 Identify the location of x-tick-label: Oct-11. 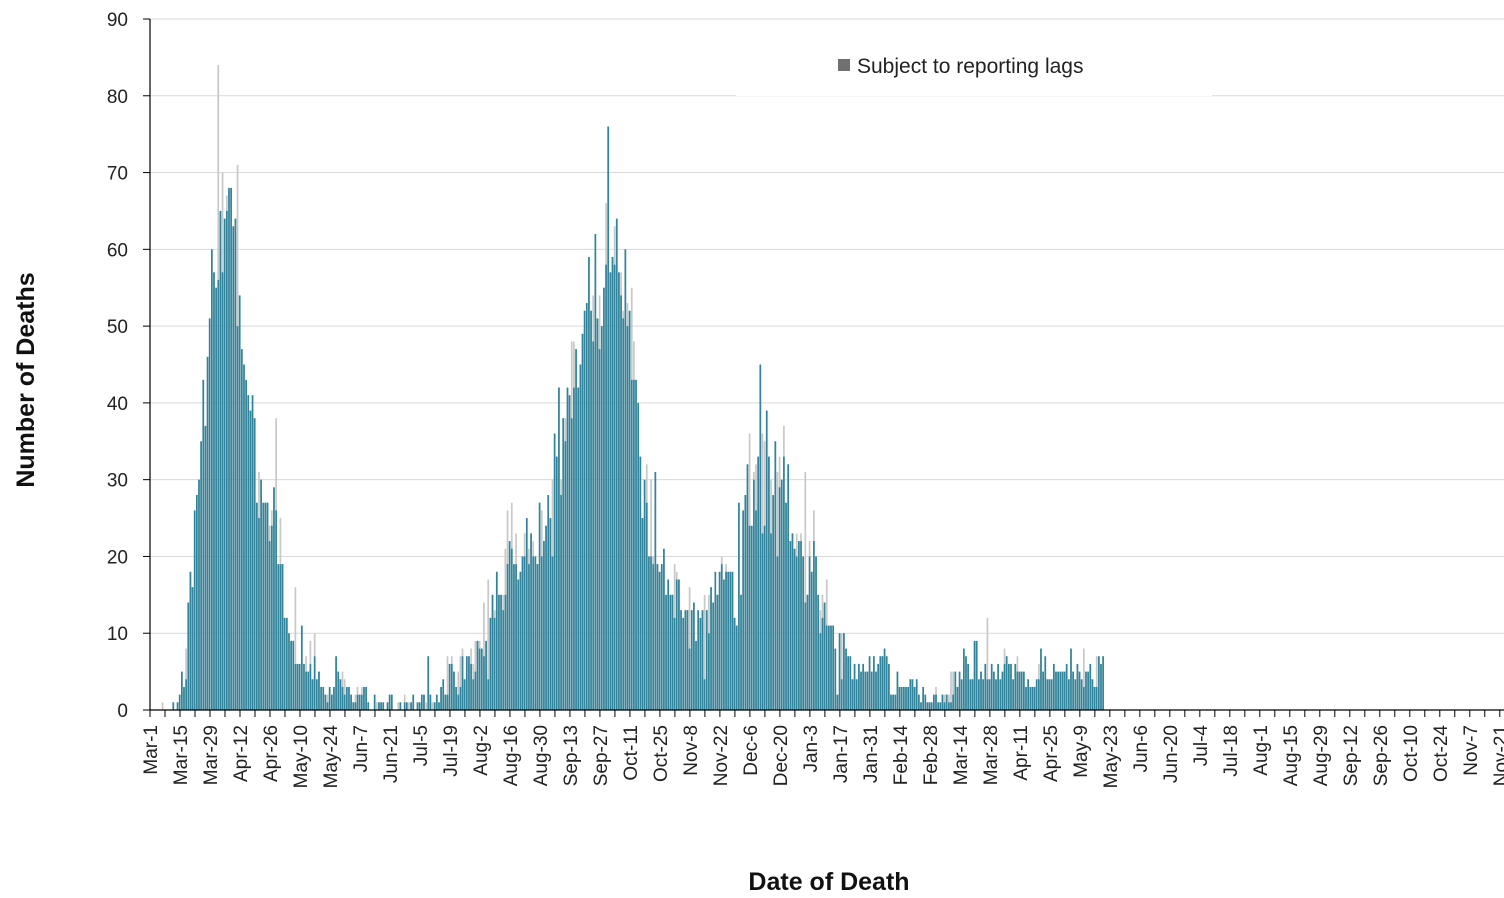
(631, 753).